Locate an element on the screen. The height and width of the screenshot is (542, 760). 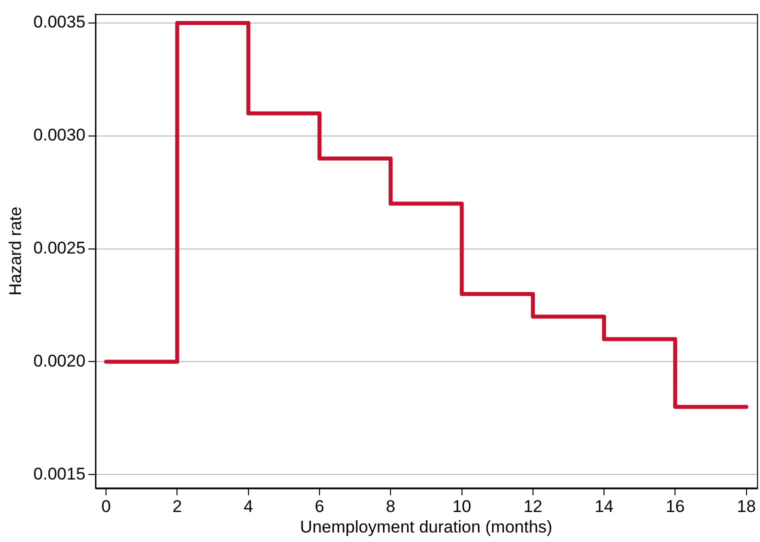
y-tick-label: 0.0025 is located at coordinates (59, 248).